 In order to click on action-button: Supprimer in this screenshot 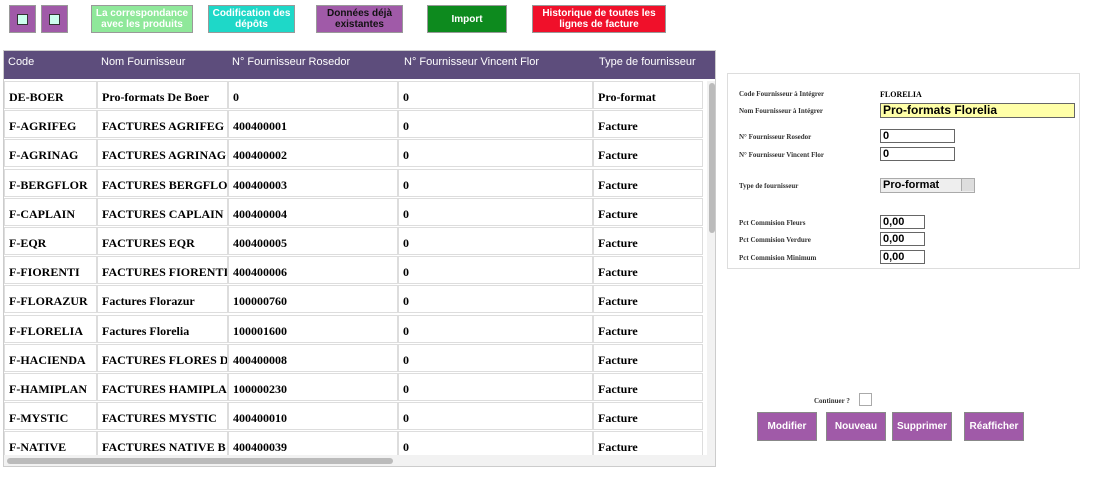, I will do `click(922, 426)`.